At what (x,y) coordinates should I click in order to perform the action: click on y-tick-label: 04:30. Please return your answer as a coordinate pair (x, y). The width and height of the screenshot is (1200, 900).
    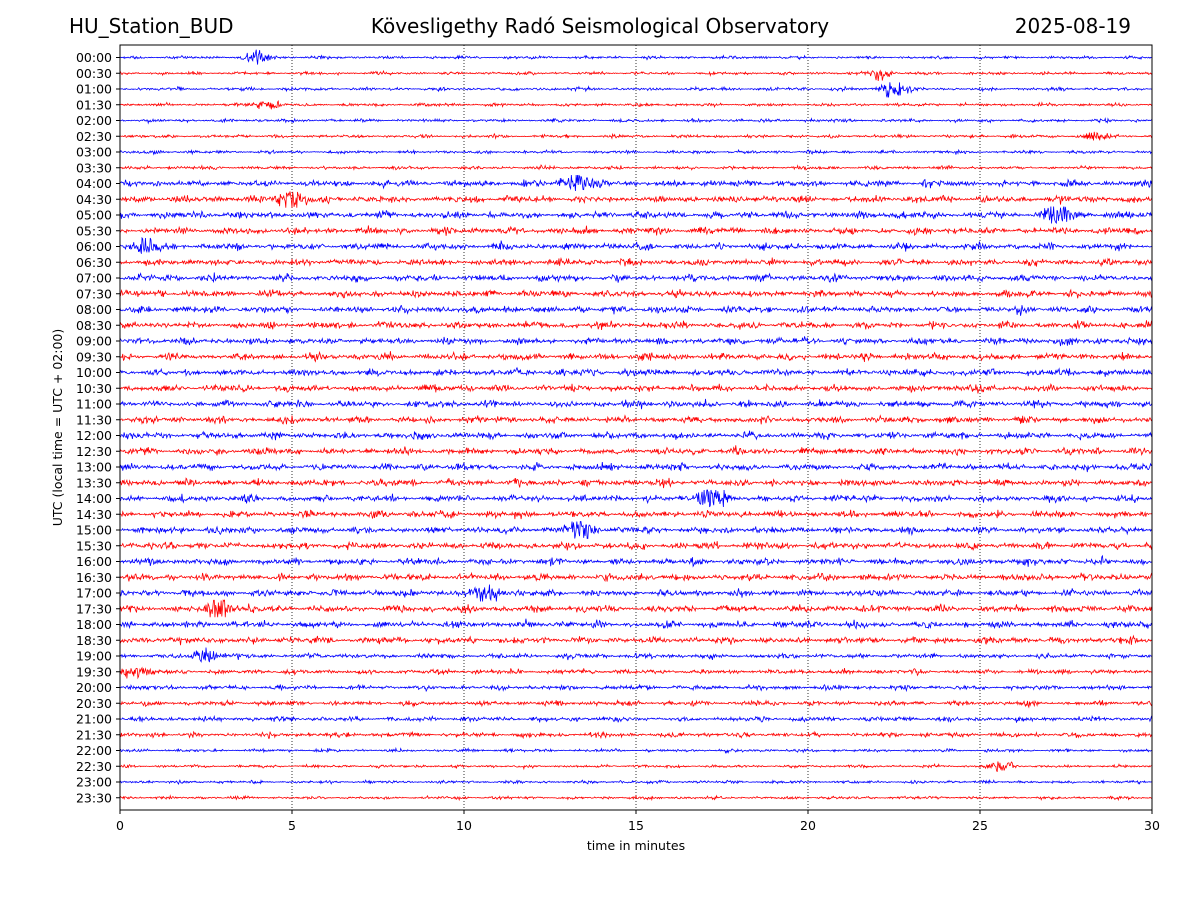
    Looking at the image, I should click on (94, 199).